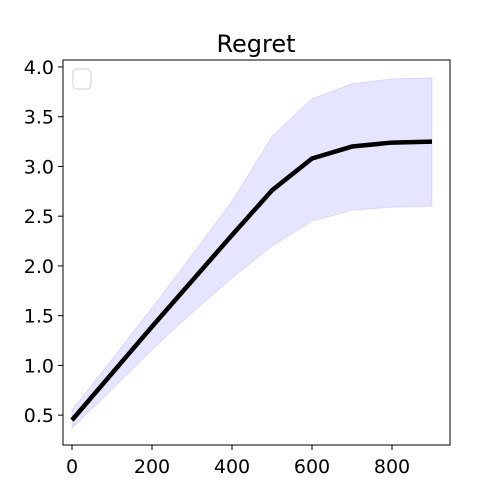  Describe the element at coordinates (392, 467) in the screenshot. I see `x-tick-label: 800` at that location.